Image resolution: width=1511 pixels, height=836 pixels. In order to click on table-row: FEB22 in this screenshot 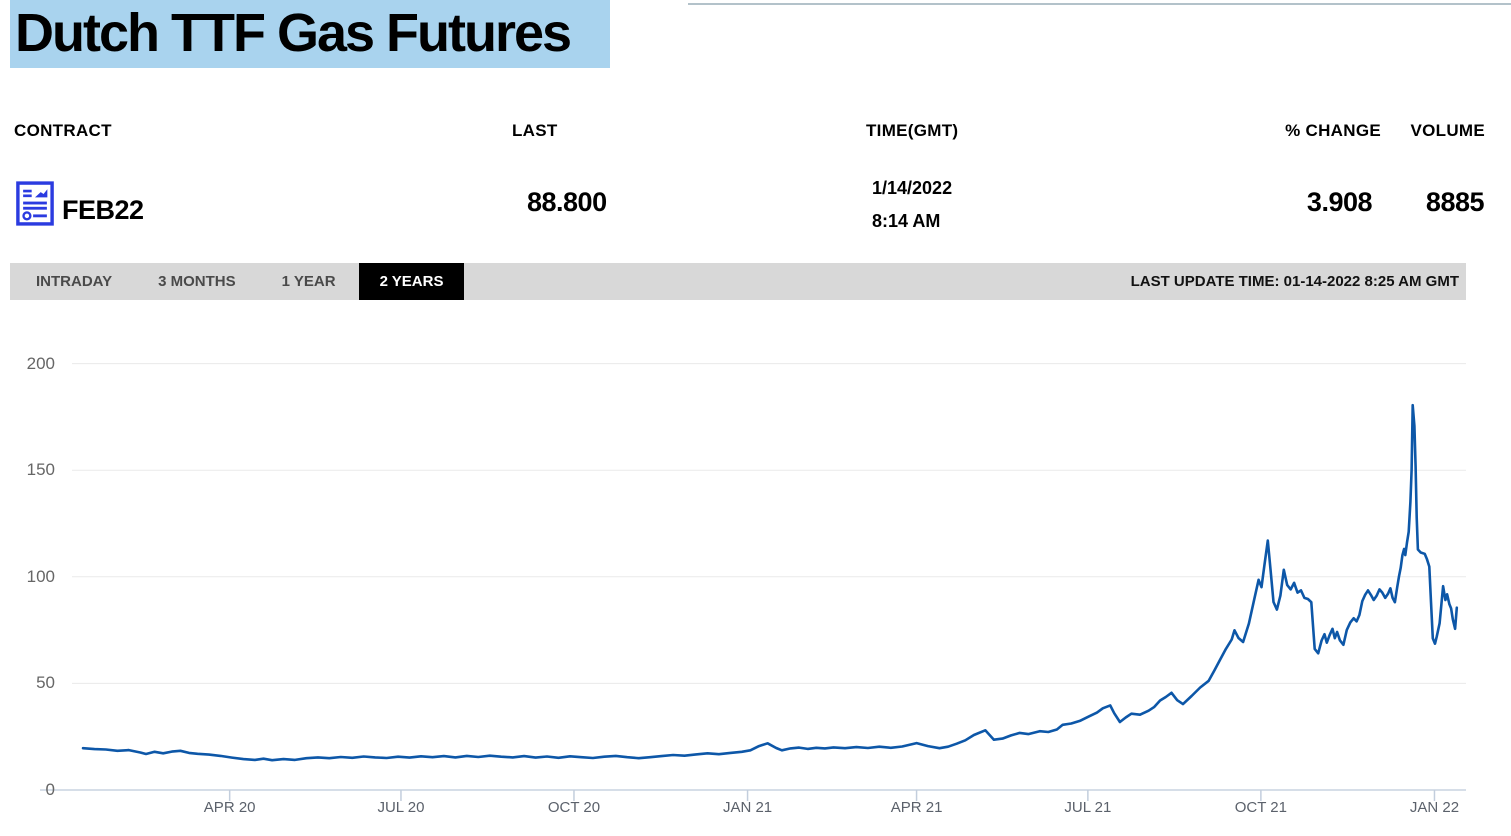, I will do `click(80, 203)`.